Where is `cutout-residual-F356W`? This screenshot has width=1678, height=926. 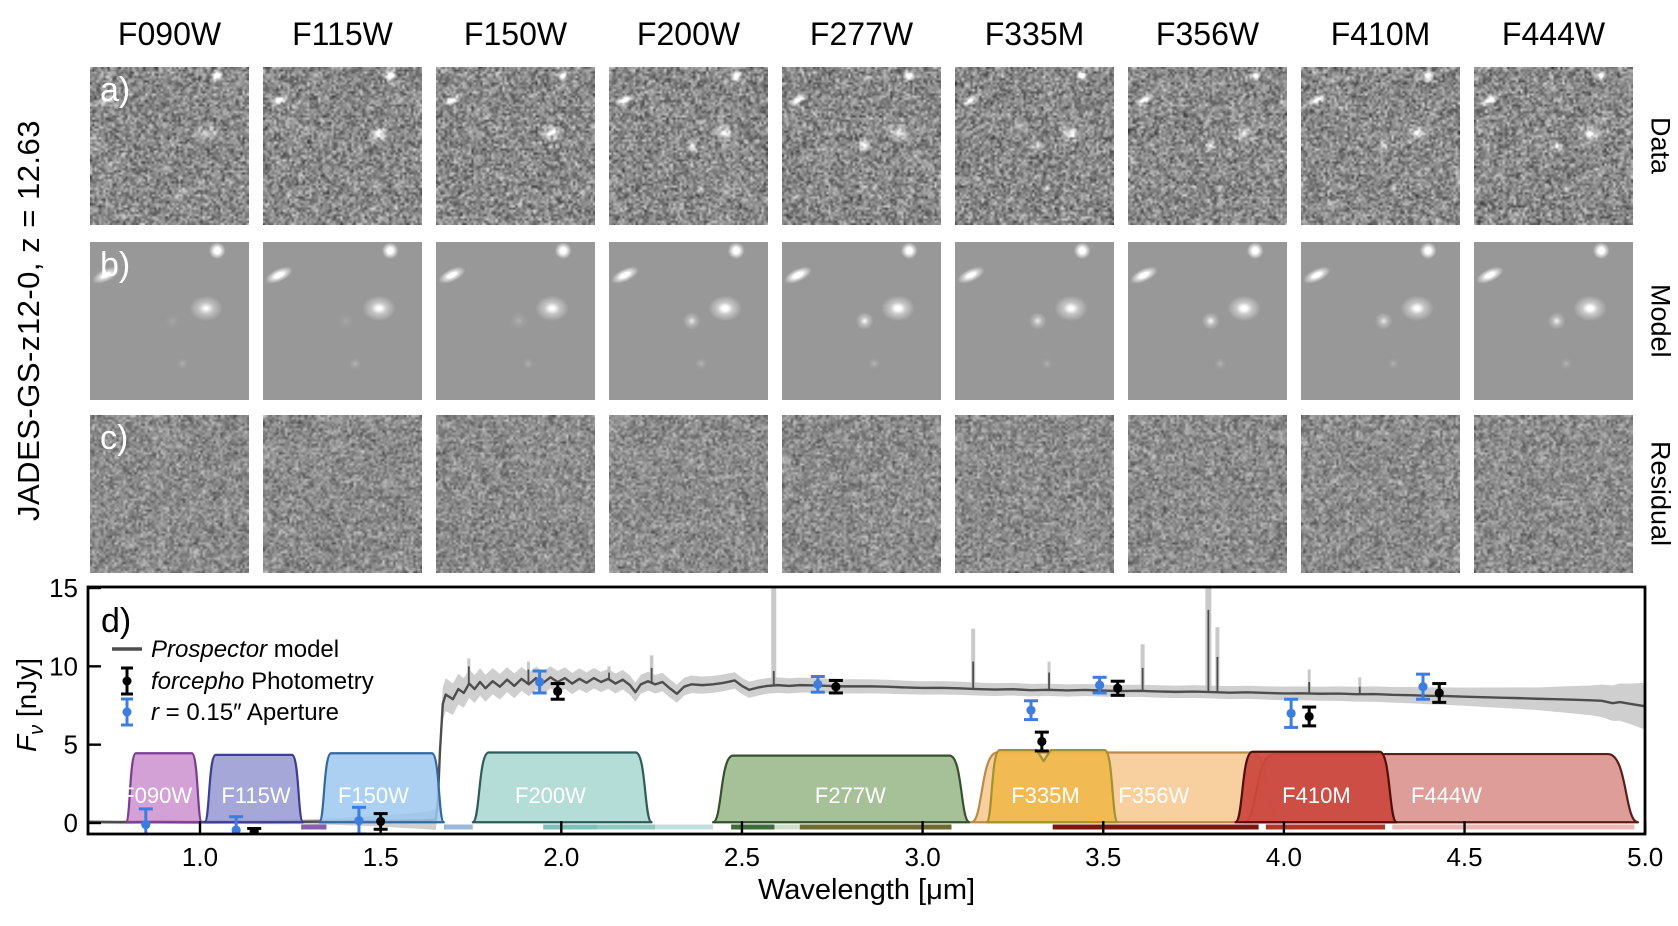 cutout-residual-F356W is located at coordinates (1207, 494).